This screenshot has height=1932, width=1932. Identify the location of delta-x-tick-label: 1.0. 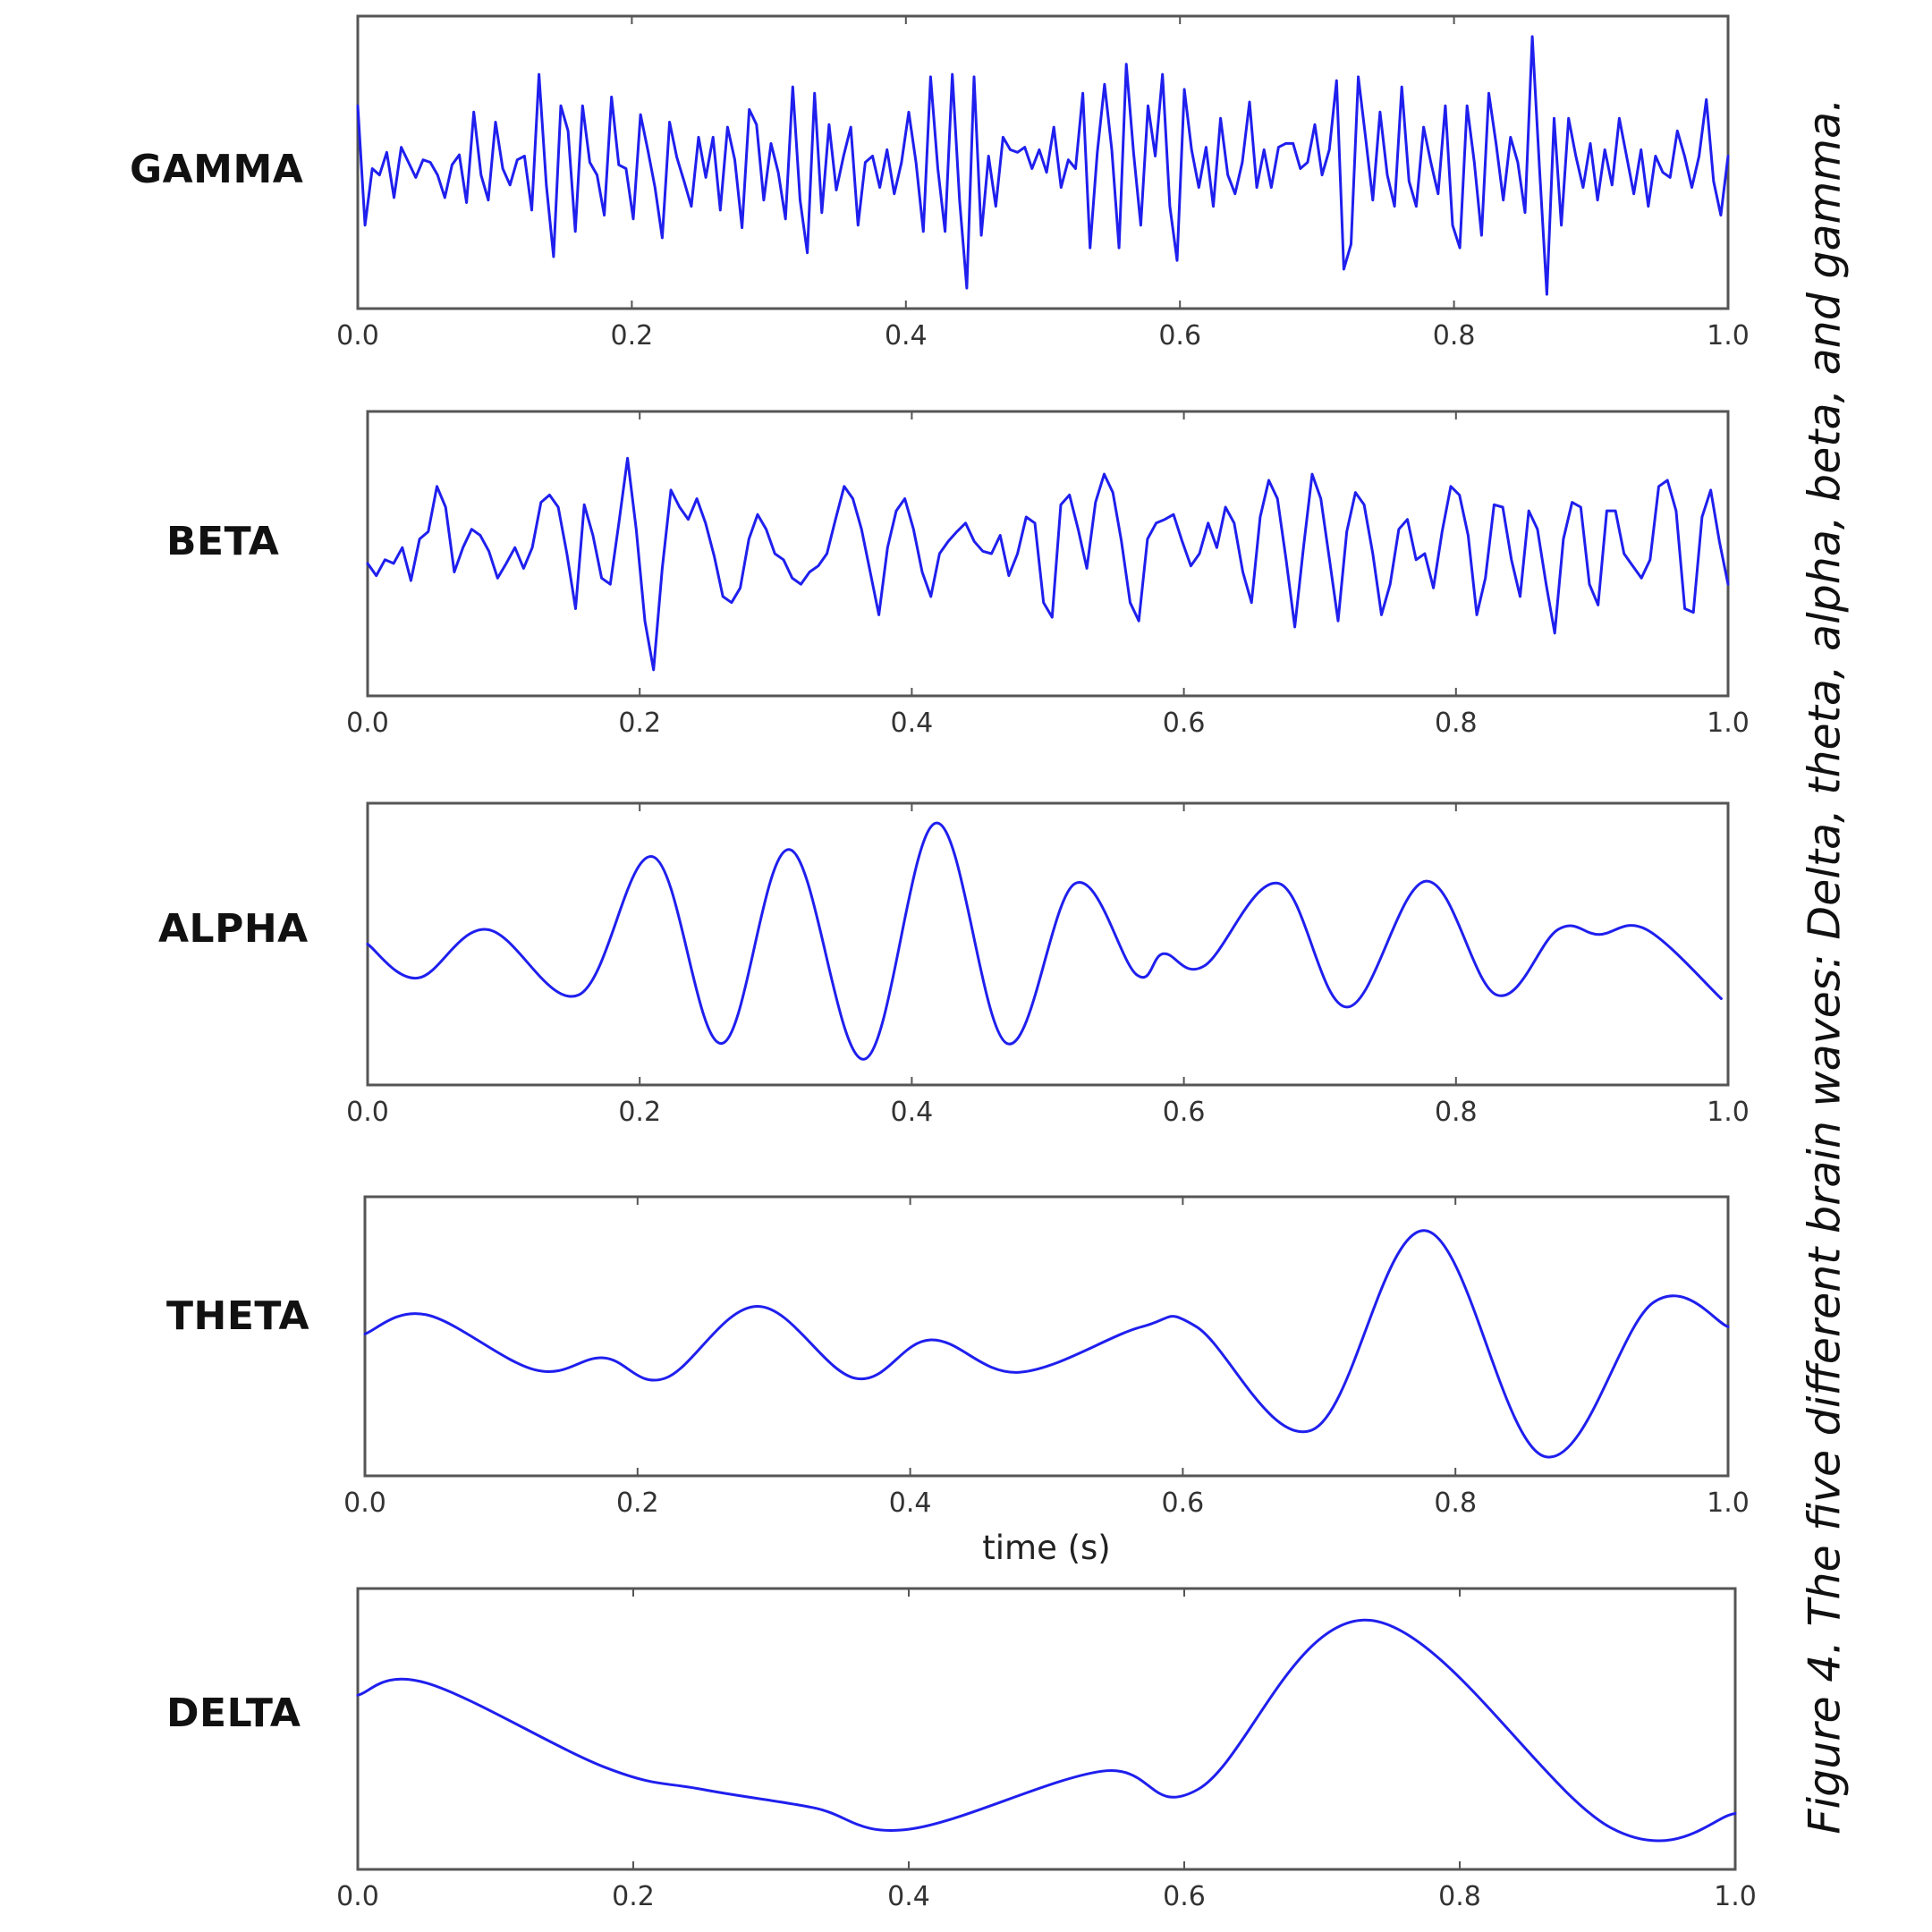
(1735, 1896).